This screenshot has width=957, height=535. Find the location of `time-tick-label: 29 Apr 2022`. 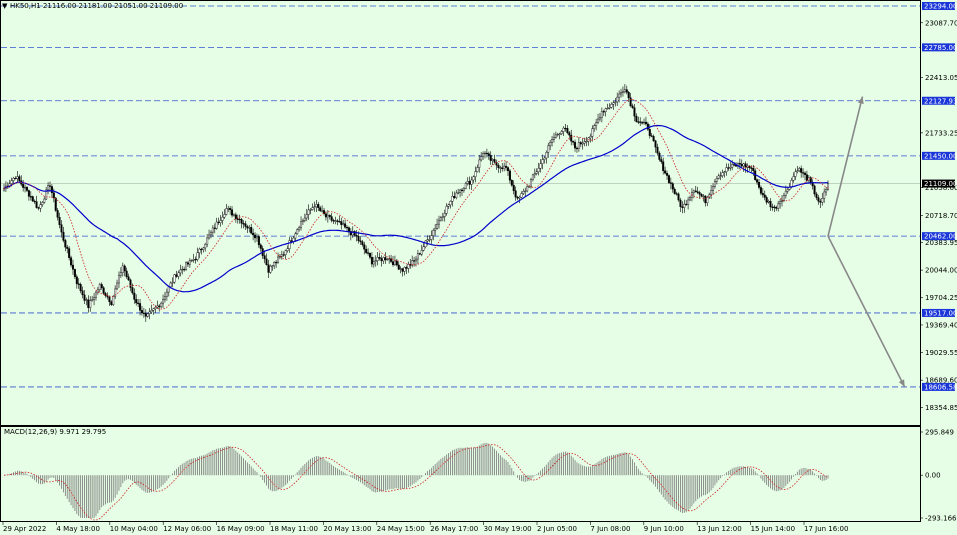

time-tick-label: 29 Apr 2022 is located at coordinates (24, 529).